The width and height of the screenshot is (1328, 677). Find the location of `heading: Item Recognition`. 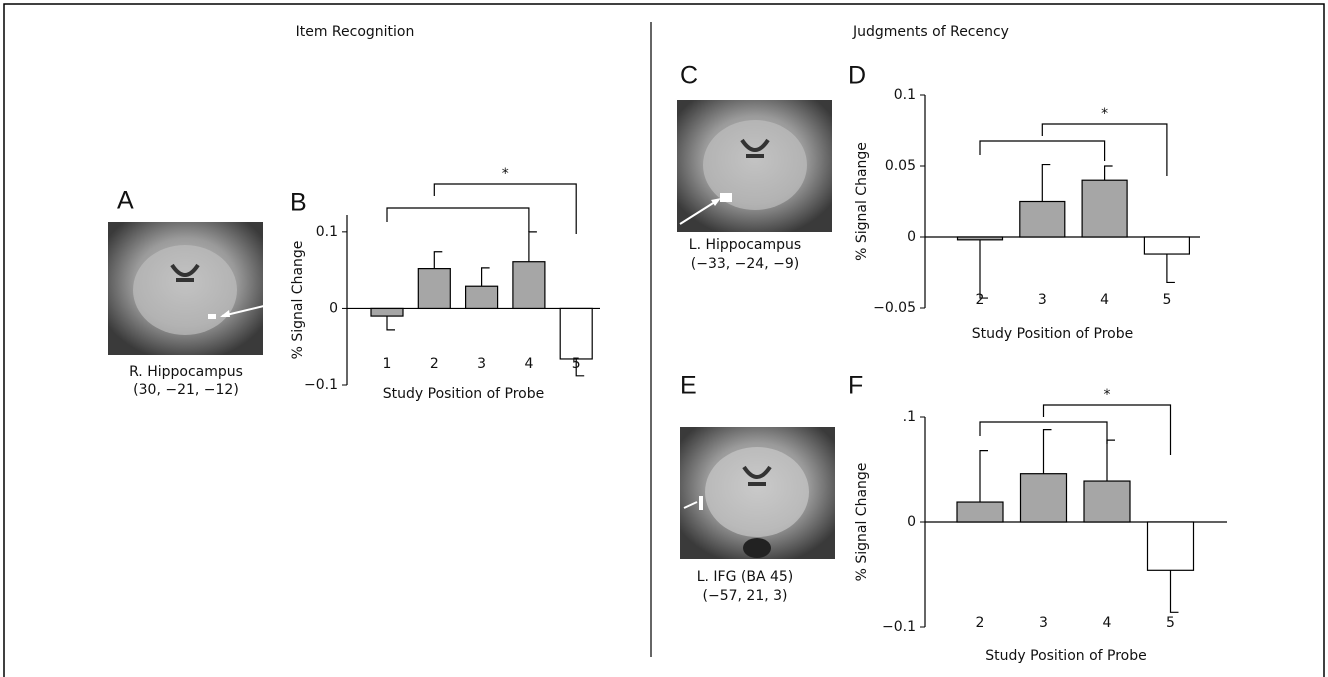

heading: Item Recognition is located at coordinates (355, 32).